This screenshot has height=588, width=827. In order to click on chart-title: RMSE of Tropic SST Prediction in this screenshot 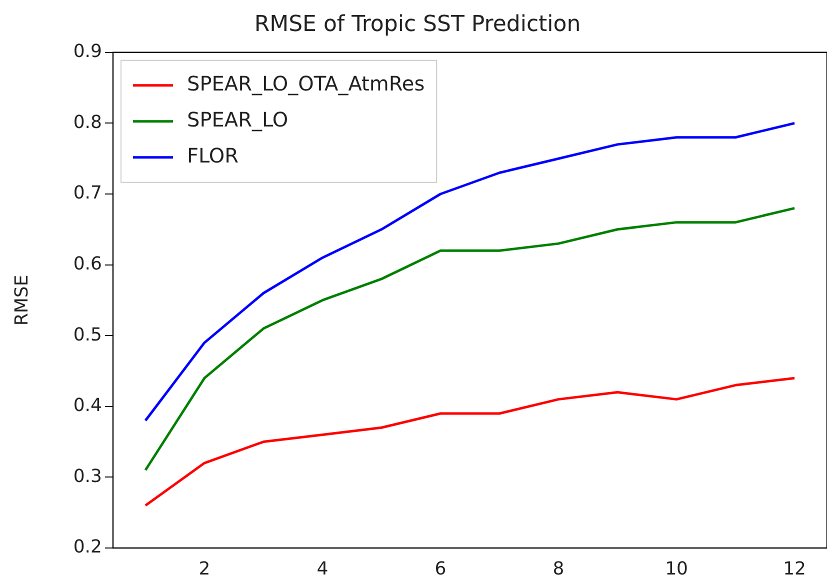, I will do `click(417, 24)`.